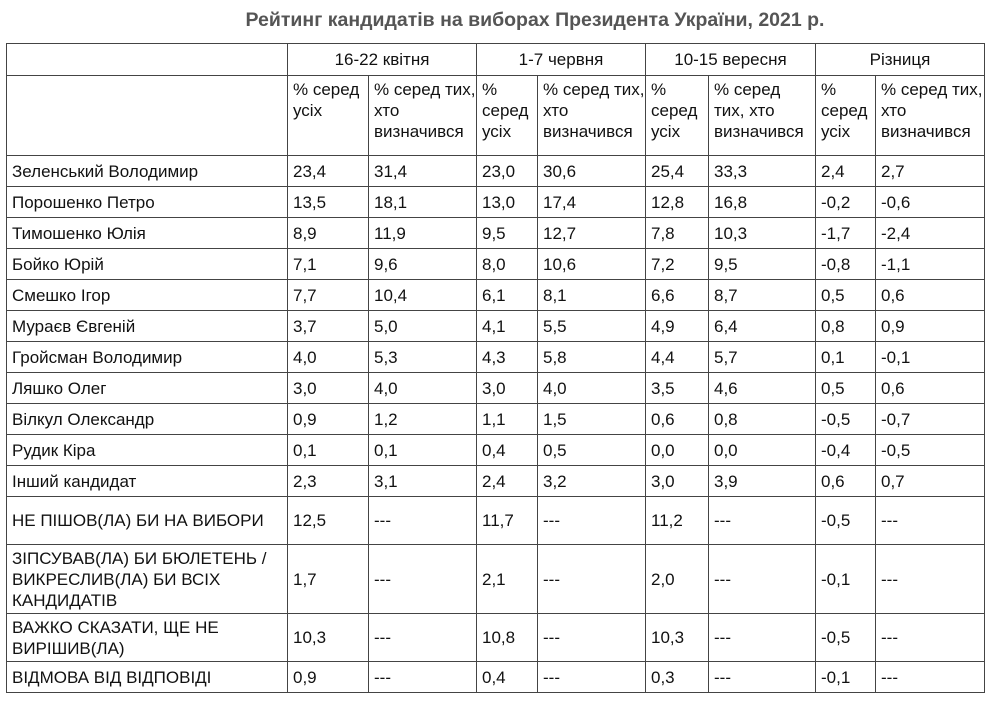 This screenshot has width=998, height=722. I want to click on value-cell: 1,7, so click(328, 579).